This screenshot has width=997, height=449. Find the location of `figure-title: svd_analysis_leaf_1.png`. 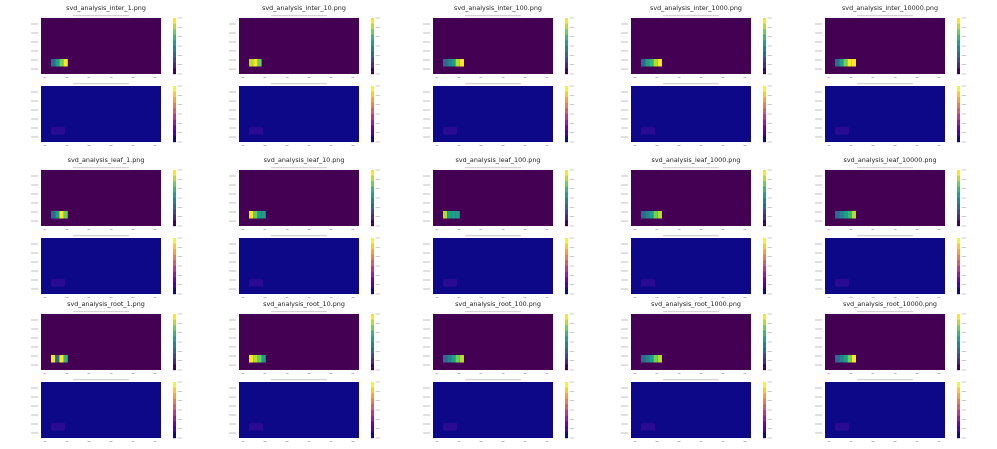

figure-title: svd_analysis_leaf_1.png is located at coordinates (106, 160).